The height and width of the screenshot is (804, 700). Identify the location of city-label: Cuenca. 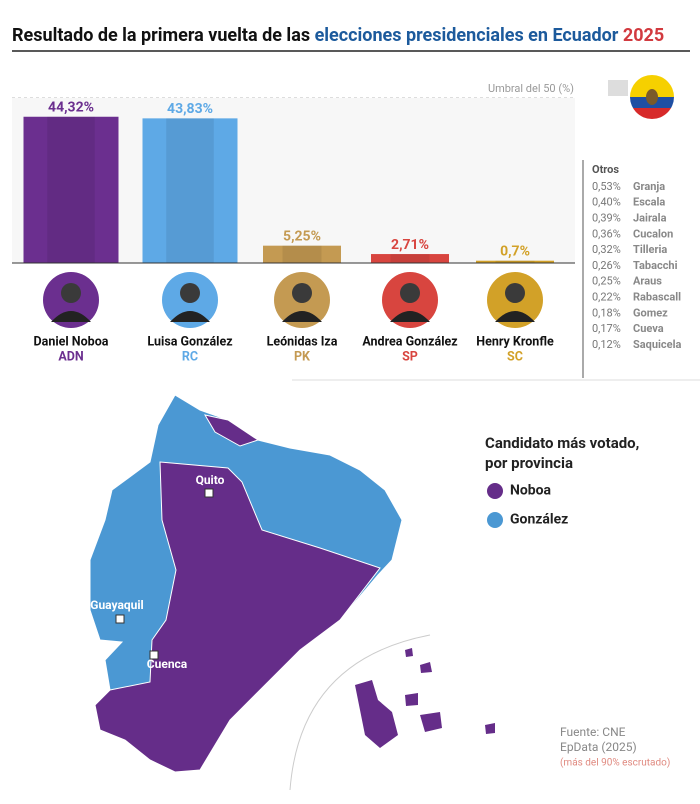
(167, 664).